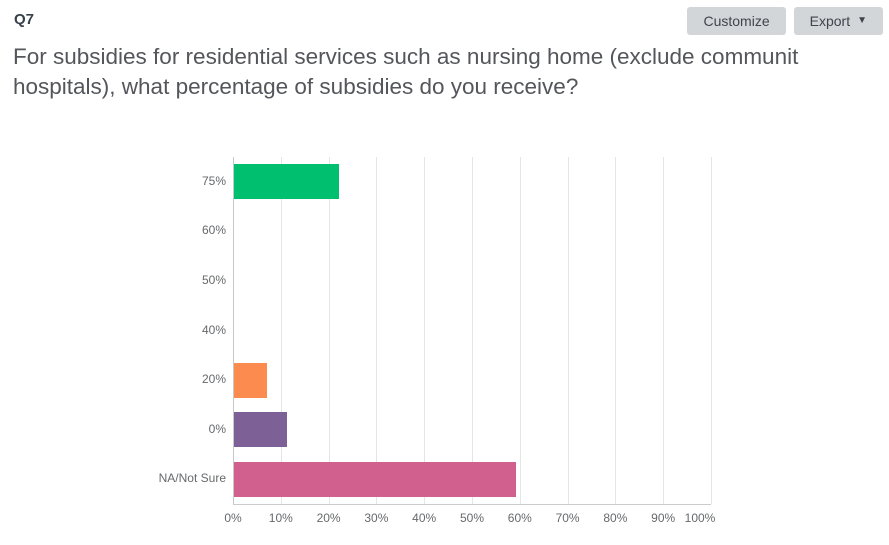 The width and height of the screenshot is (889, 545). What do you see at coordinates (328, 518) in the screenshot?
I see `x-tick-label: 20%` at bounding box center [328, 518].